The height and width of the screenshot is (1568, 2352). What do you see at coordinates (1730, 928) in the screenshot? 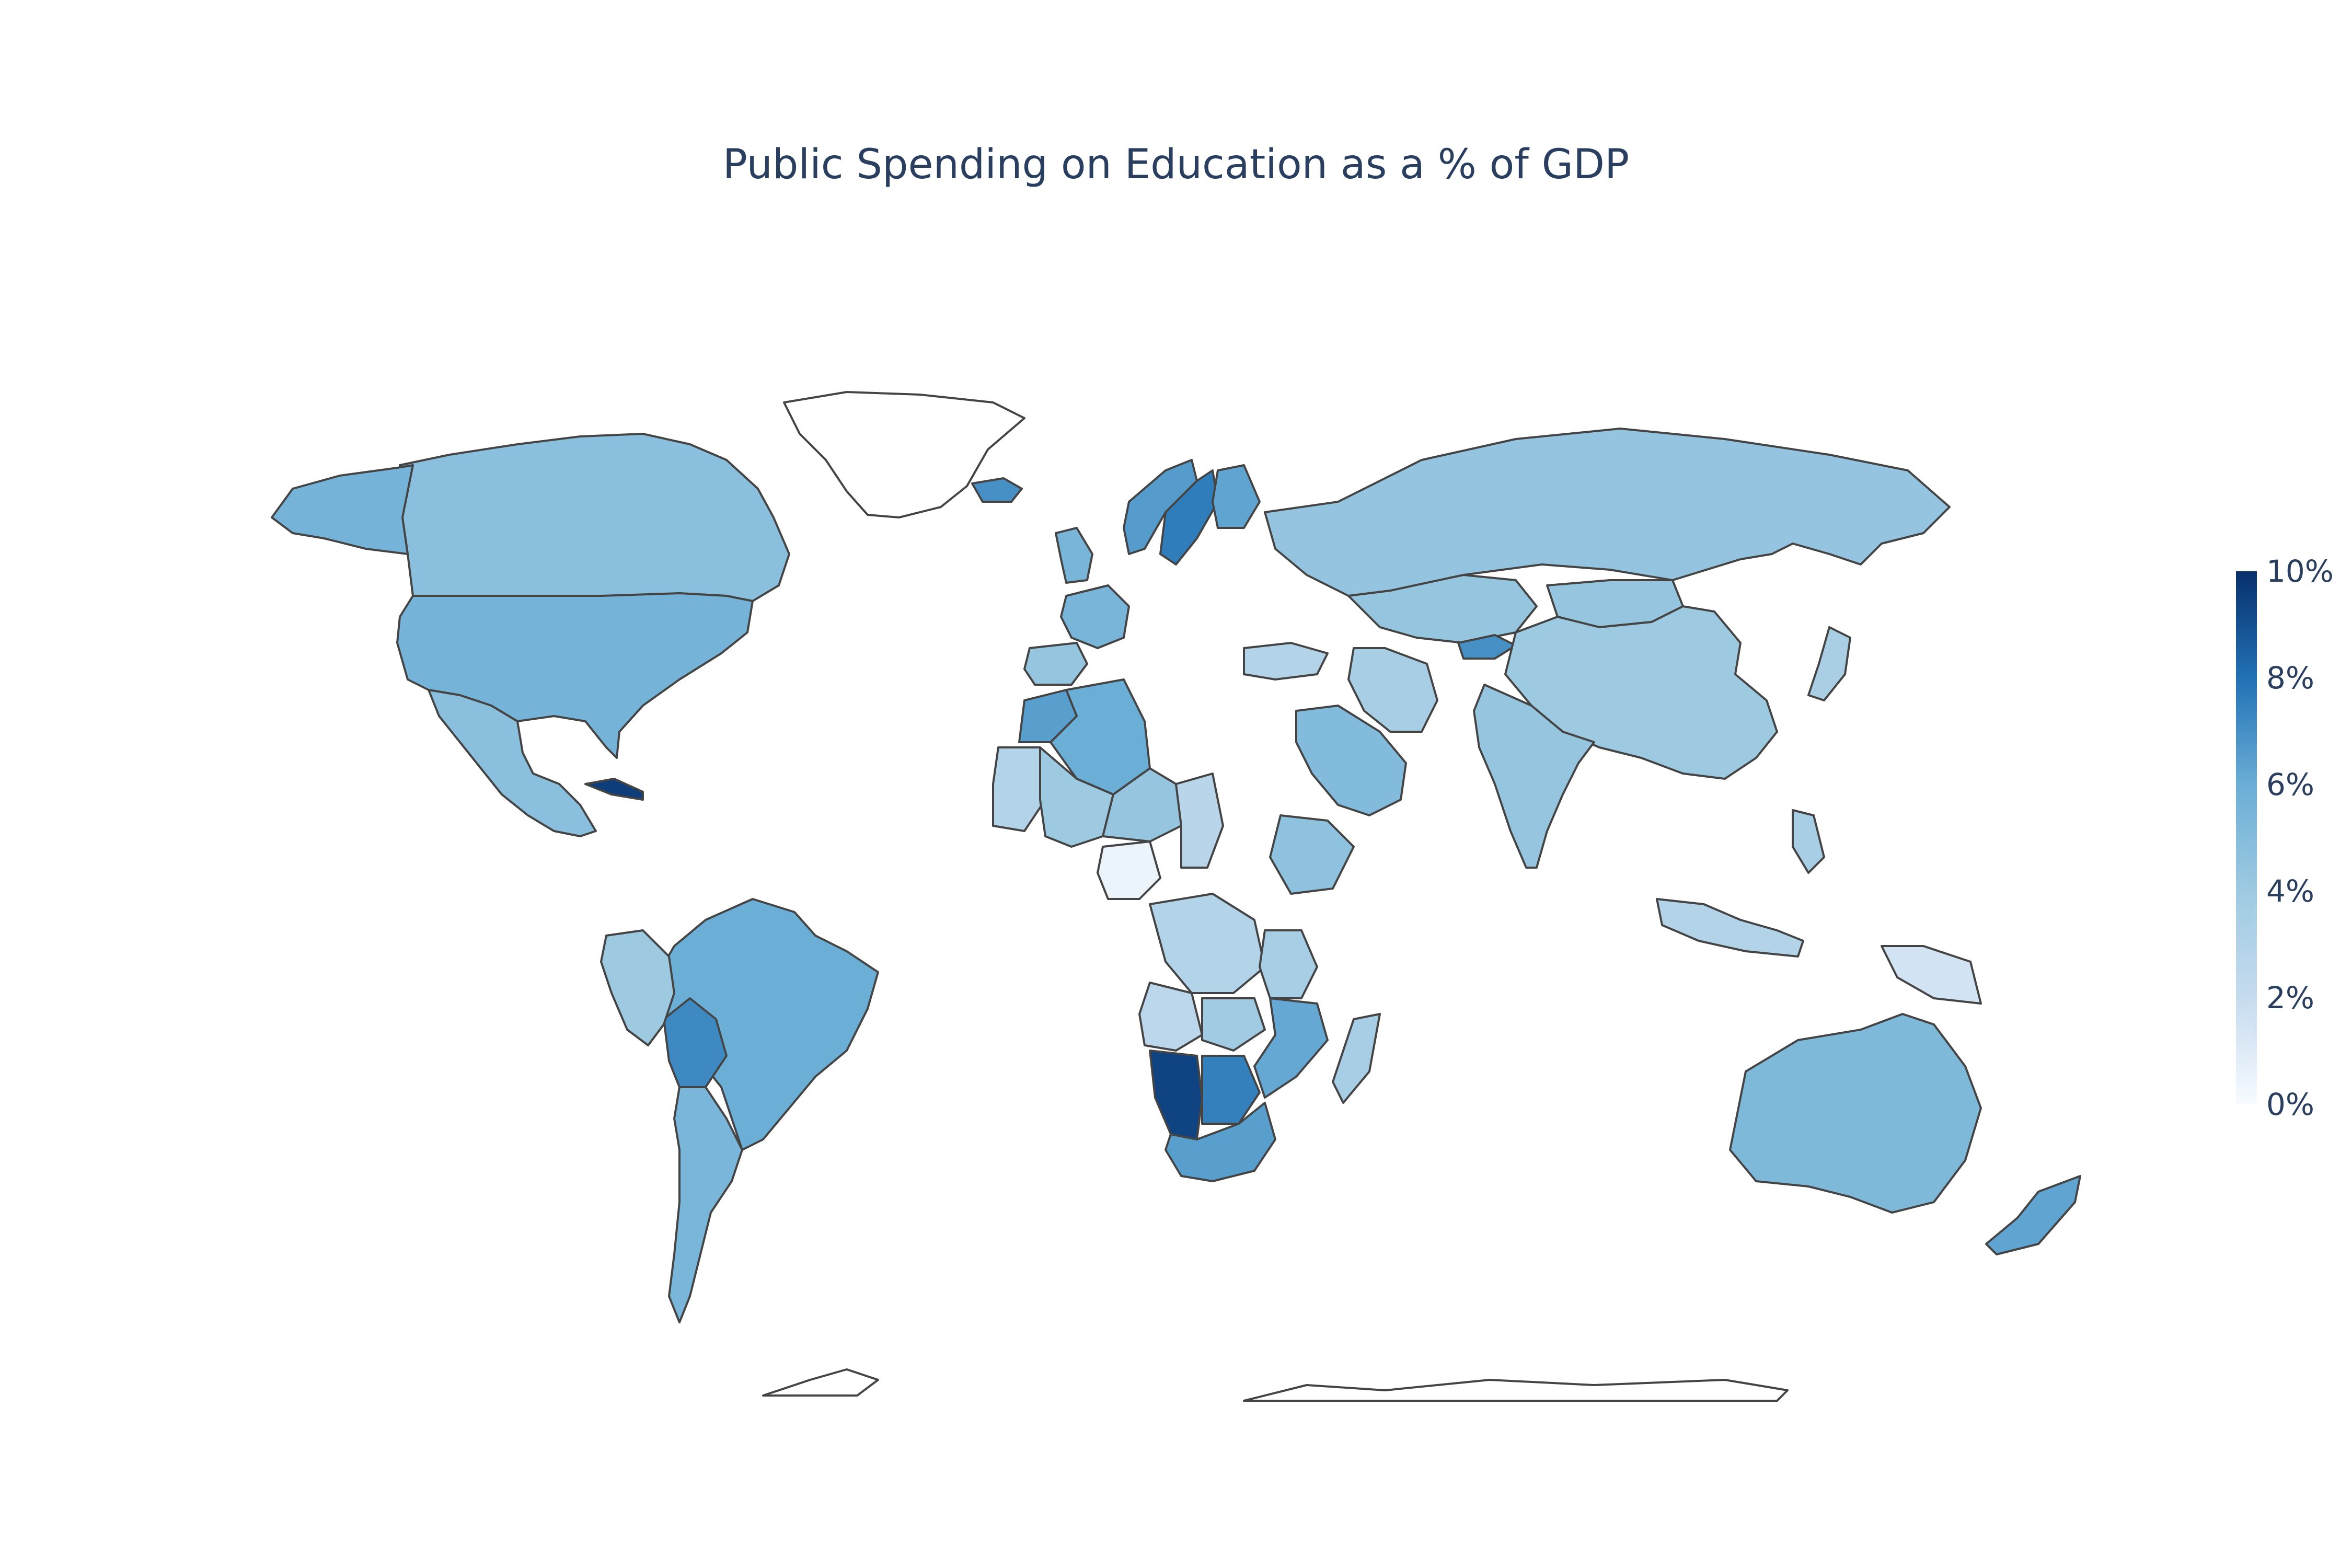
I see `country-indonesia` at bounding box center [1730, 928].